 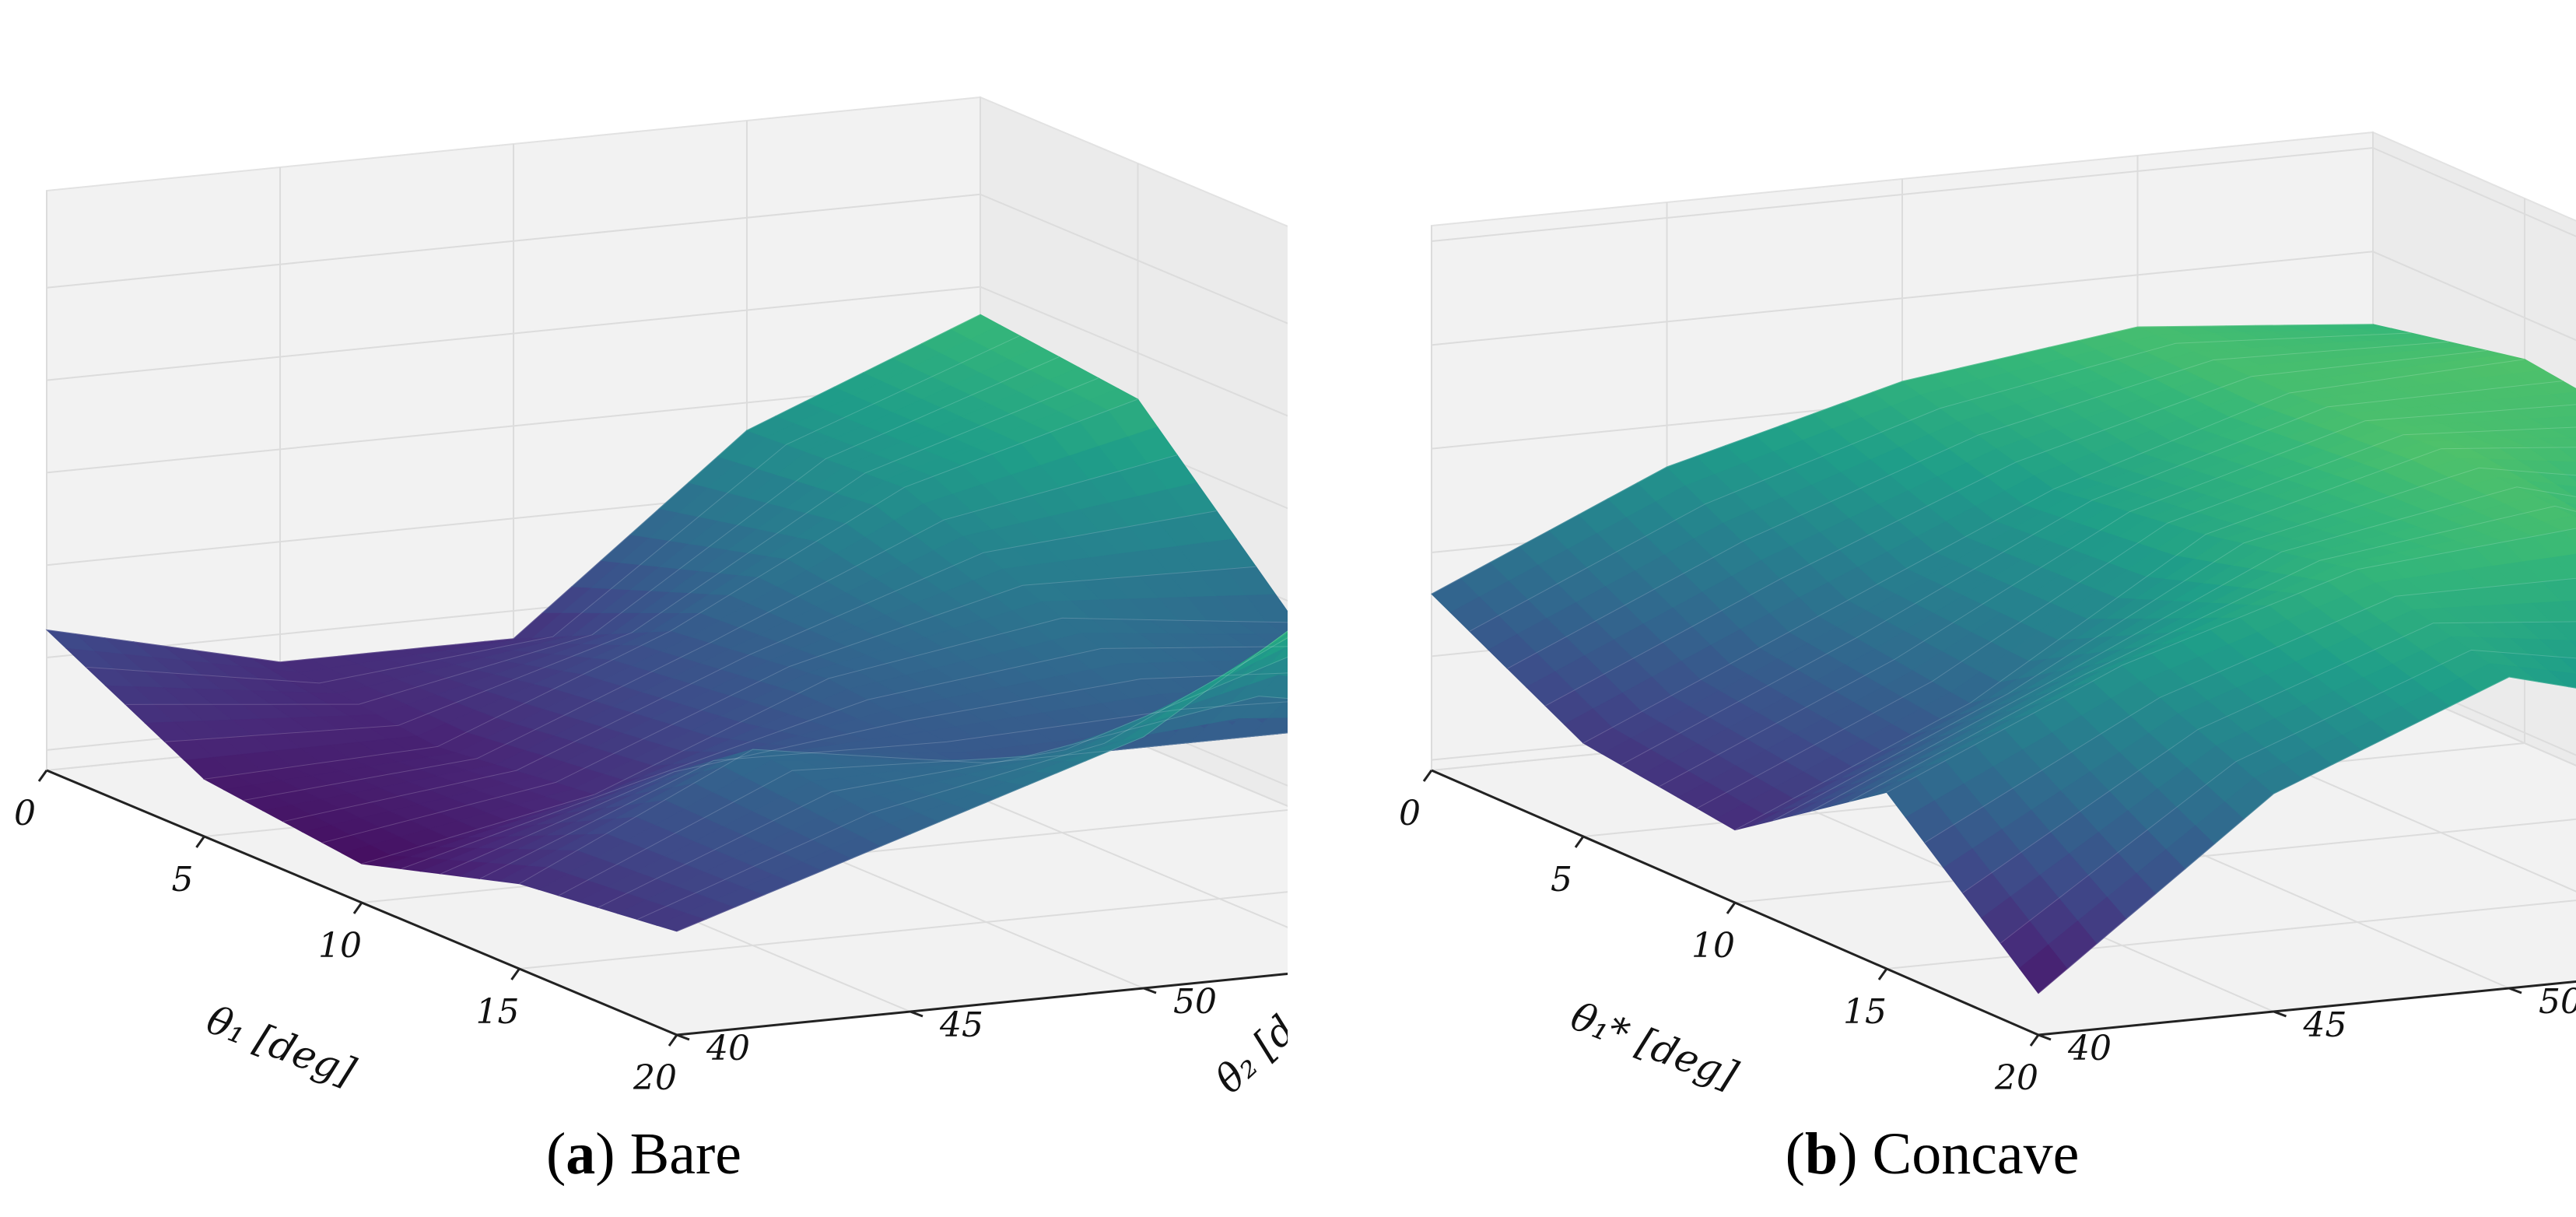 I want to click on caption-concave: (b) Concave, so click(x=1932, y=1154).